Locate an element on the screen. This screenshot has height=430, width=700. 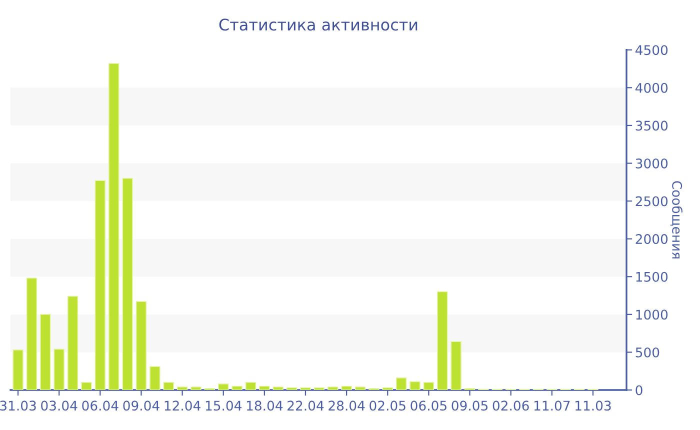
x-tick-label: 18.04 is located at coordinates (264, 405).